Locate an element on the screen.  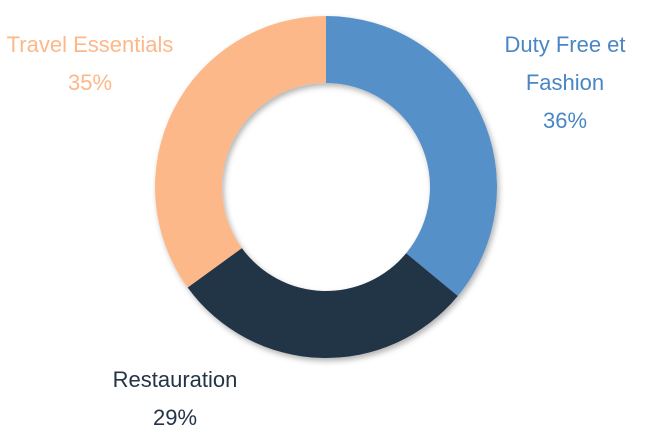
label-name: Duty Free et Fashion is located at coordinates (565, 63).